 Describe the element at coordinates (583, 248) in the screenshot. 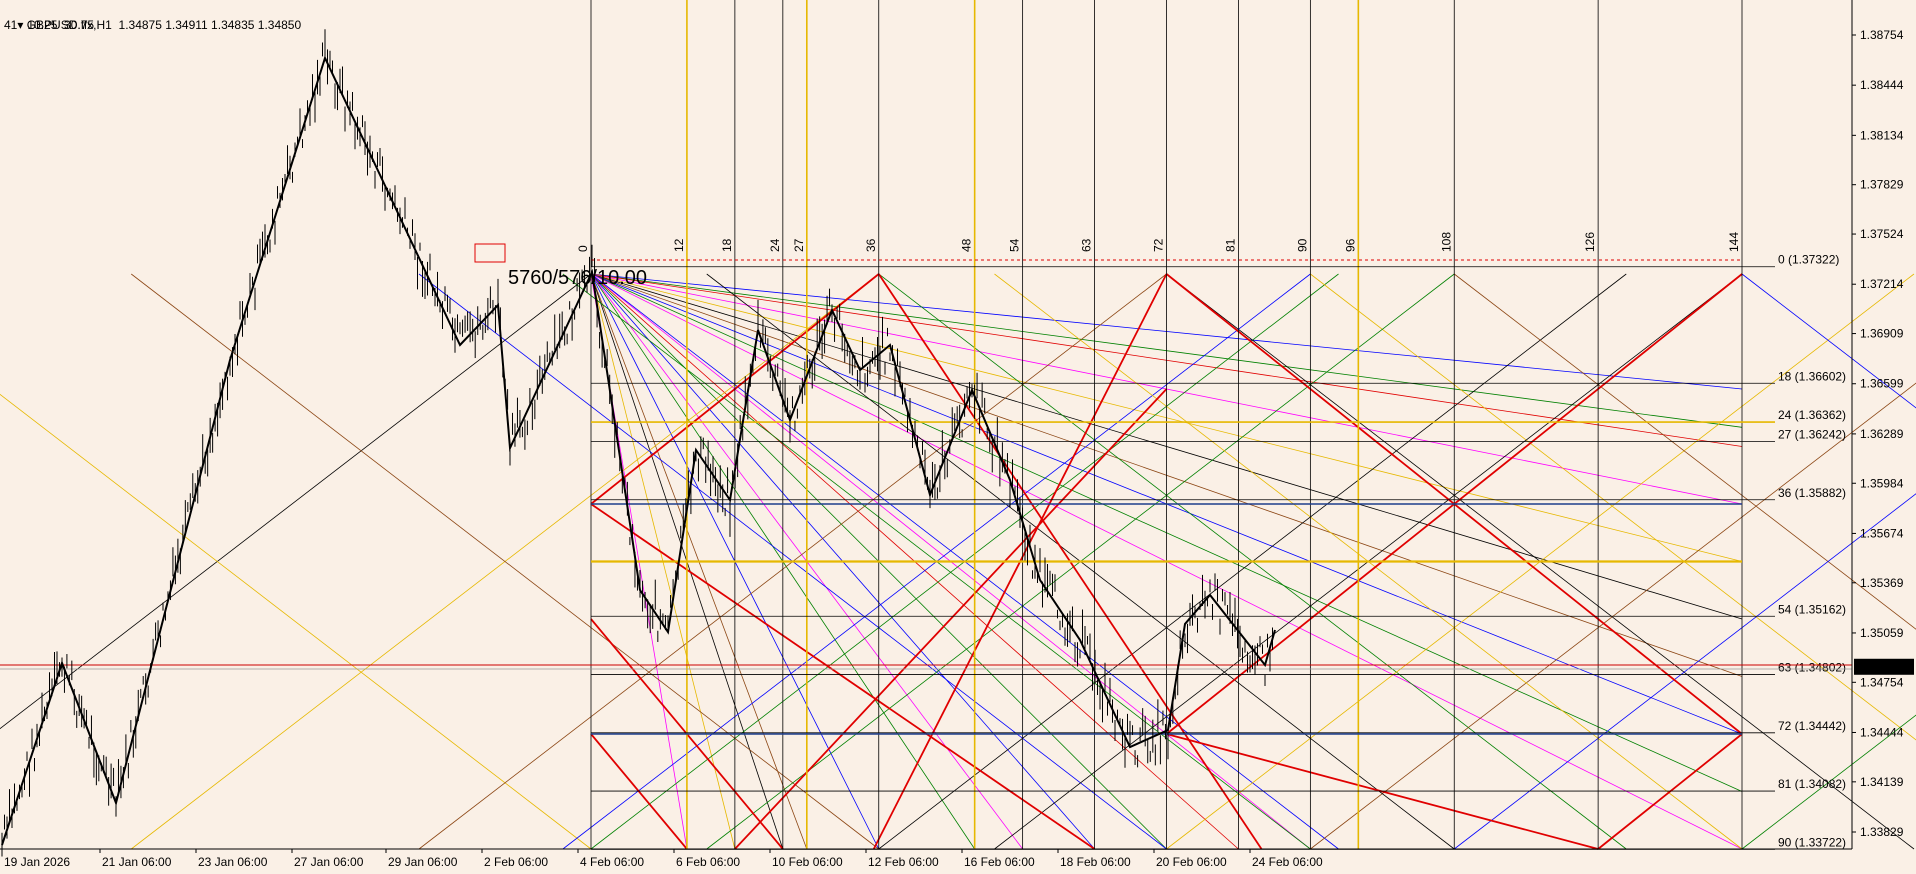

I see `gann-top-label: 0` at that location.